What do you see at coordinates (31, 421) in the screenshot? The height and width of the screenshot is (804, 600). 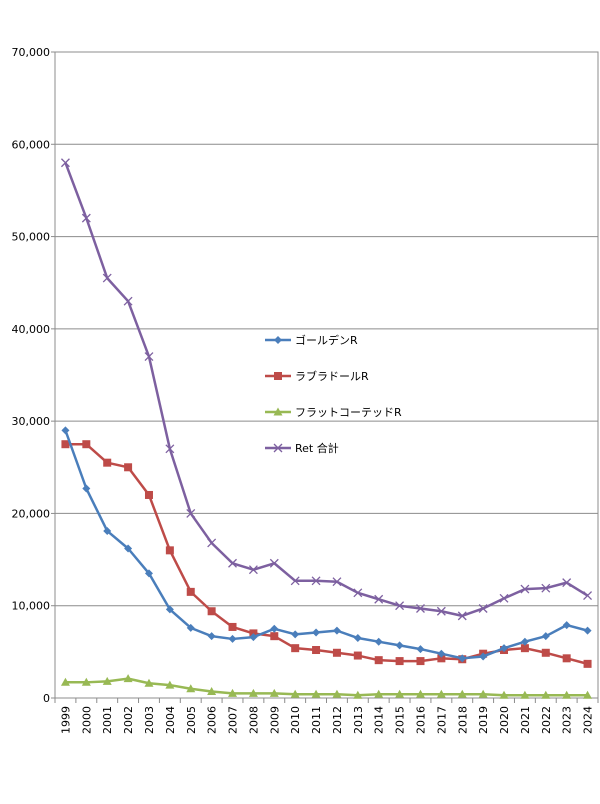 I see `y-tick-label: 30,000` at bounding box center [31, 421].